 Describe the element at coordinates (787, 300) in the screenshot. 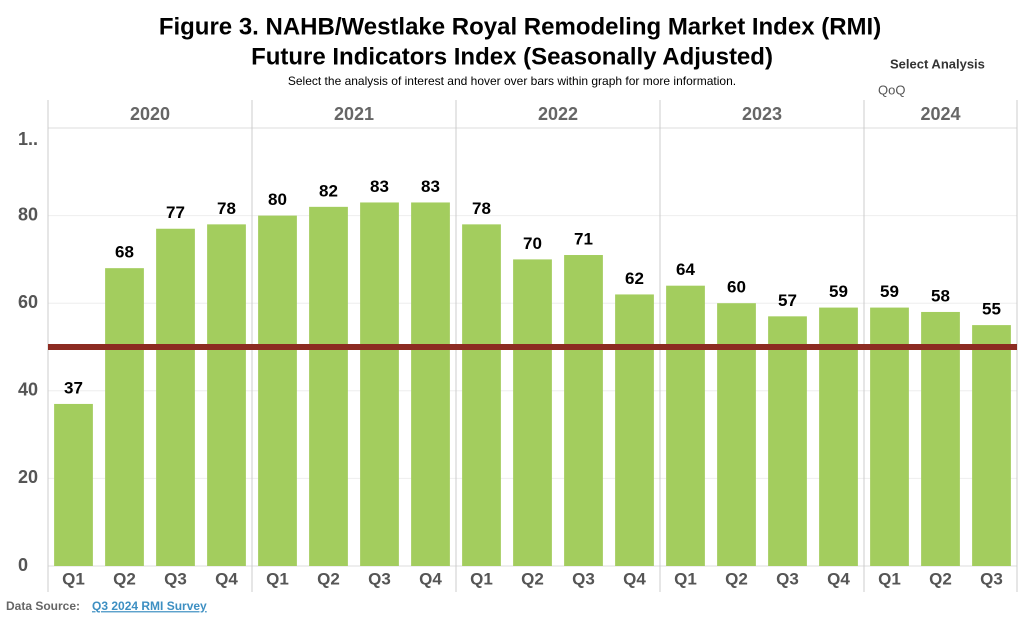

I see `data-label: 57` at that location.